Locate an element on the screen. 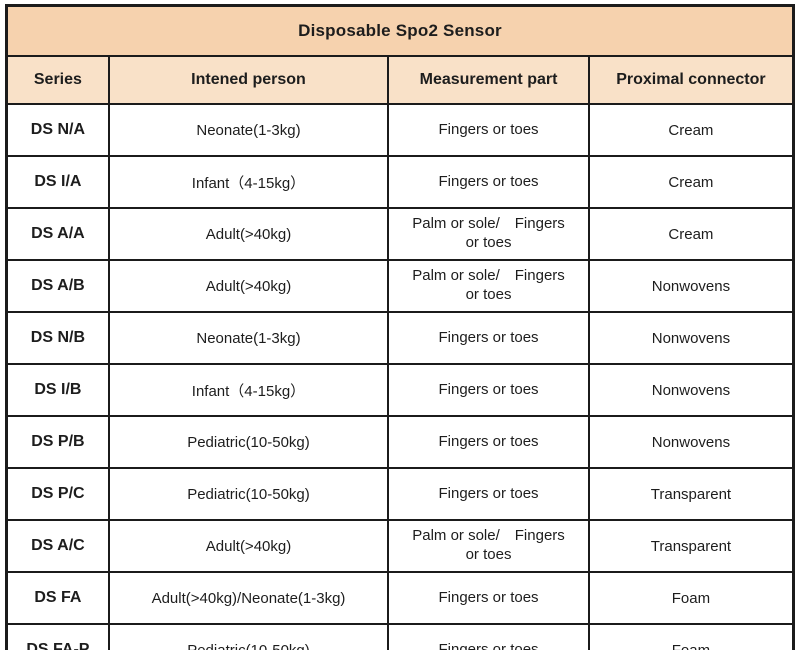 Image resolution: width=800 pixels, height=650 pixels. col-header-proximal-connector: Proximal connector is located at coordinates (691, 80).